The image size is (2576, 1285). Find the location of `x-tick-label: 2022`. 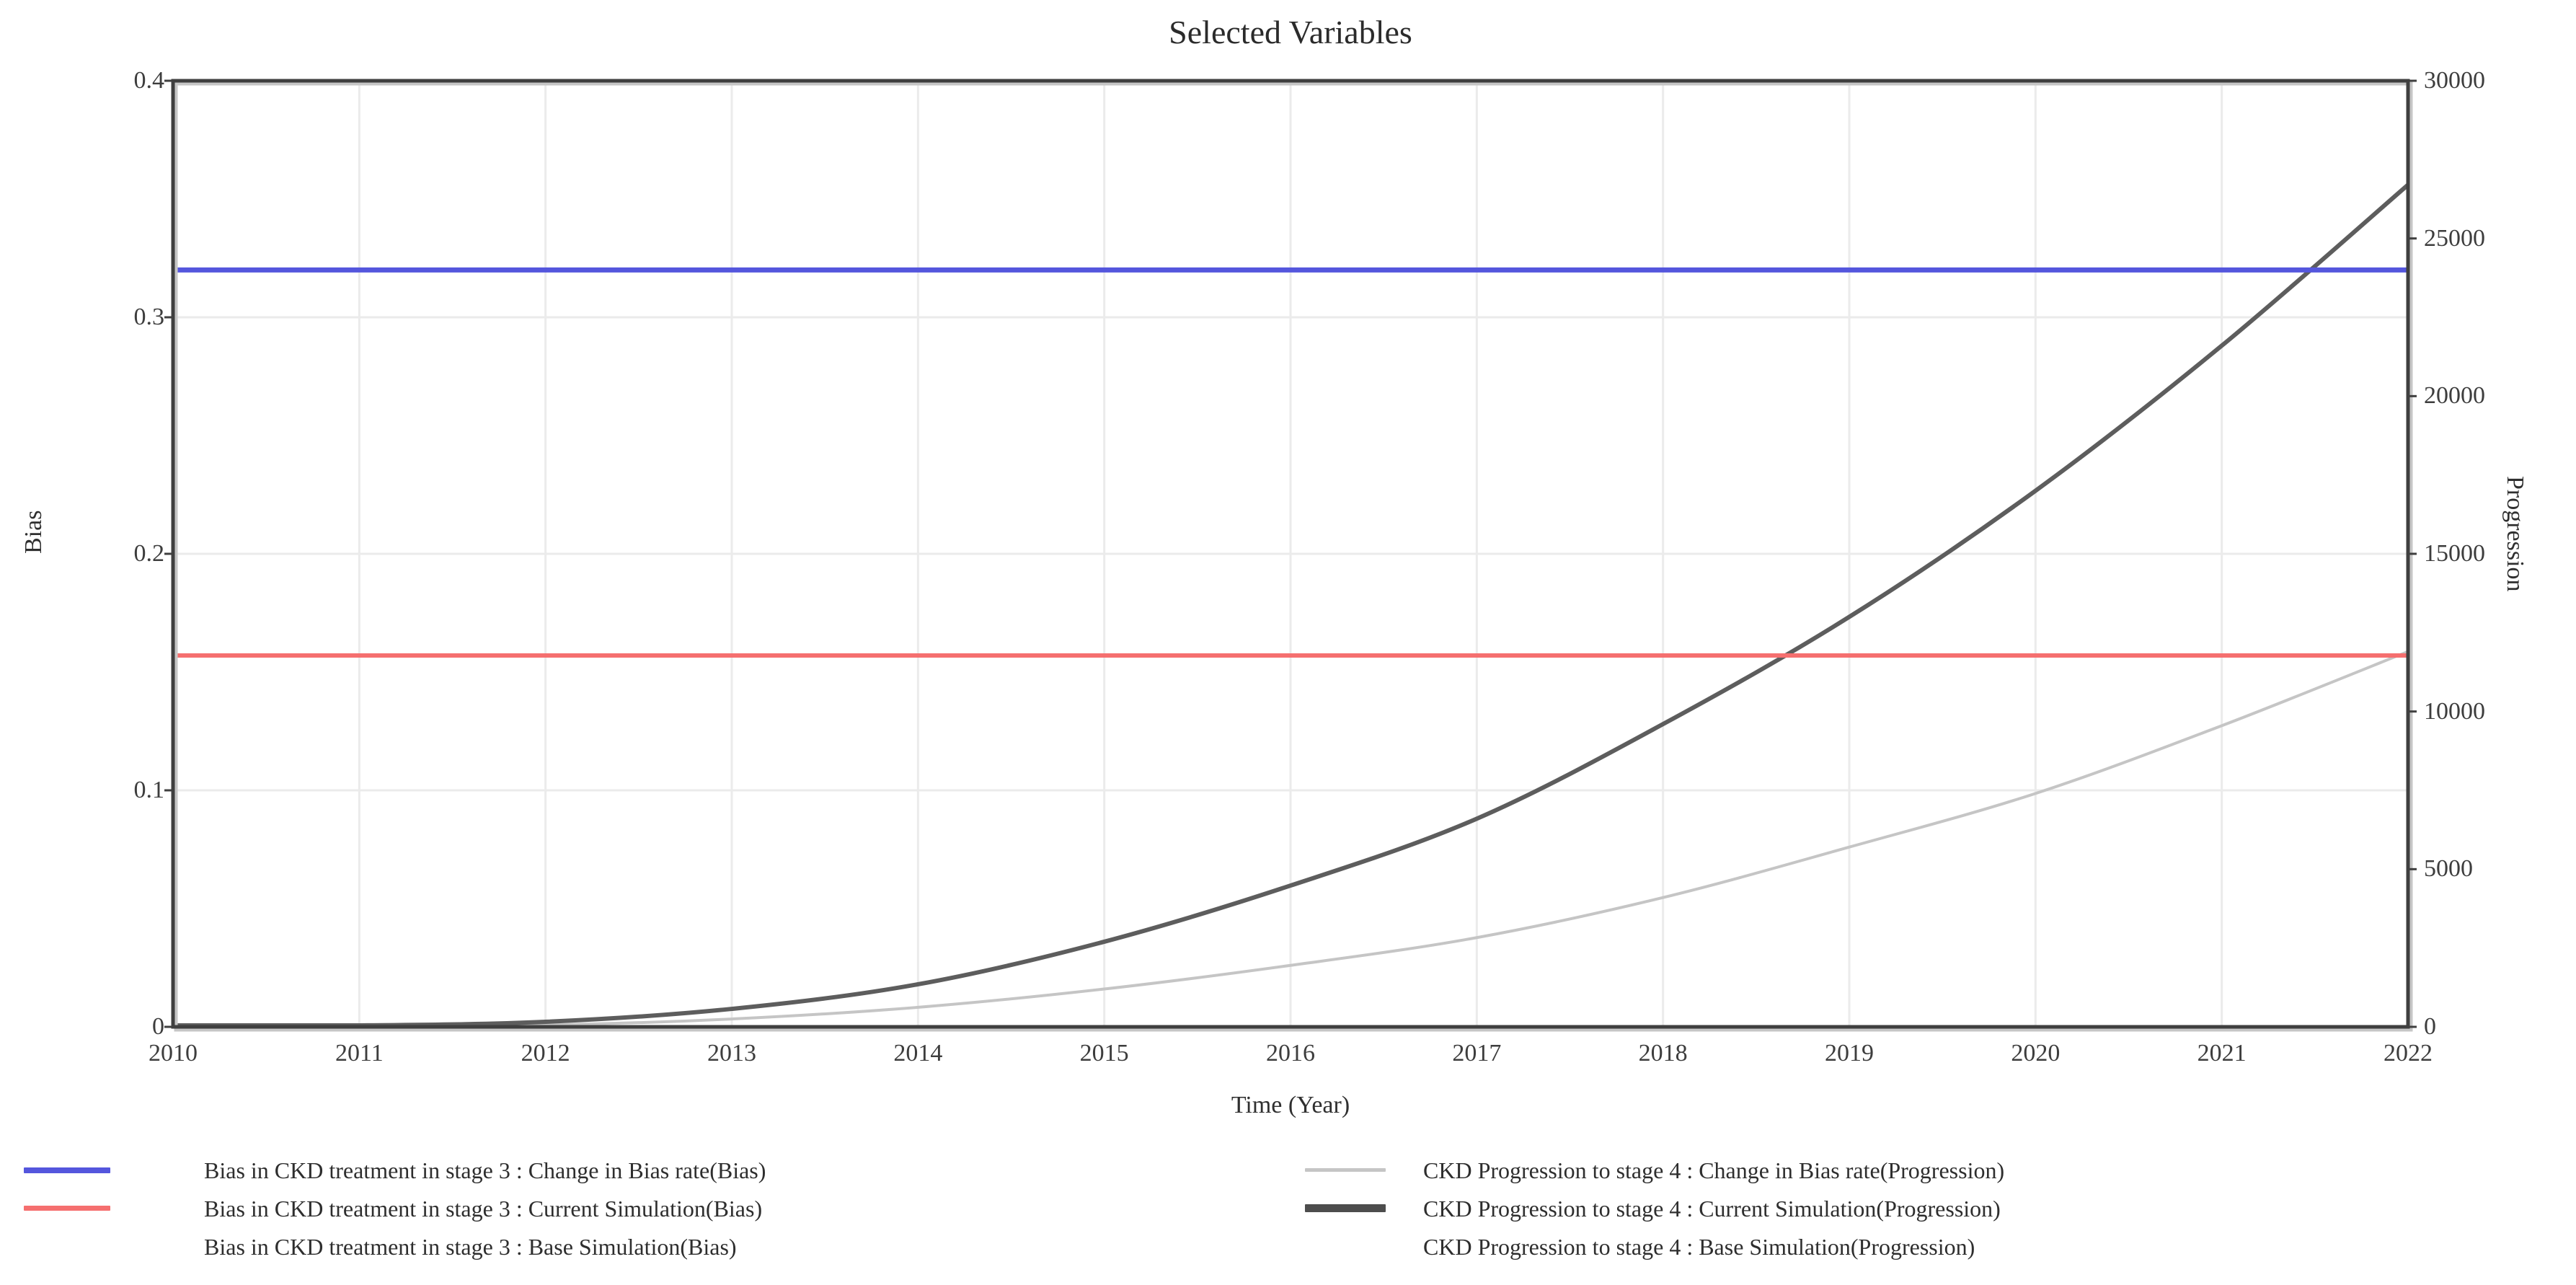

x-tick-label: 2022 is located at coordinates (2408, 1053).